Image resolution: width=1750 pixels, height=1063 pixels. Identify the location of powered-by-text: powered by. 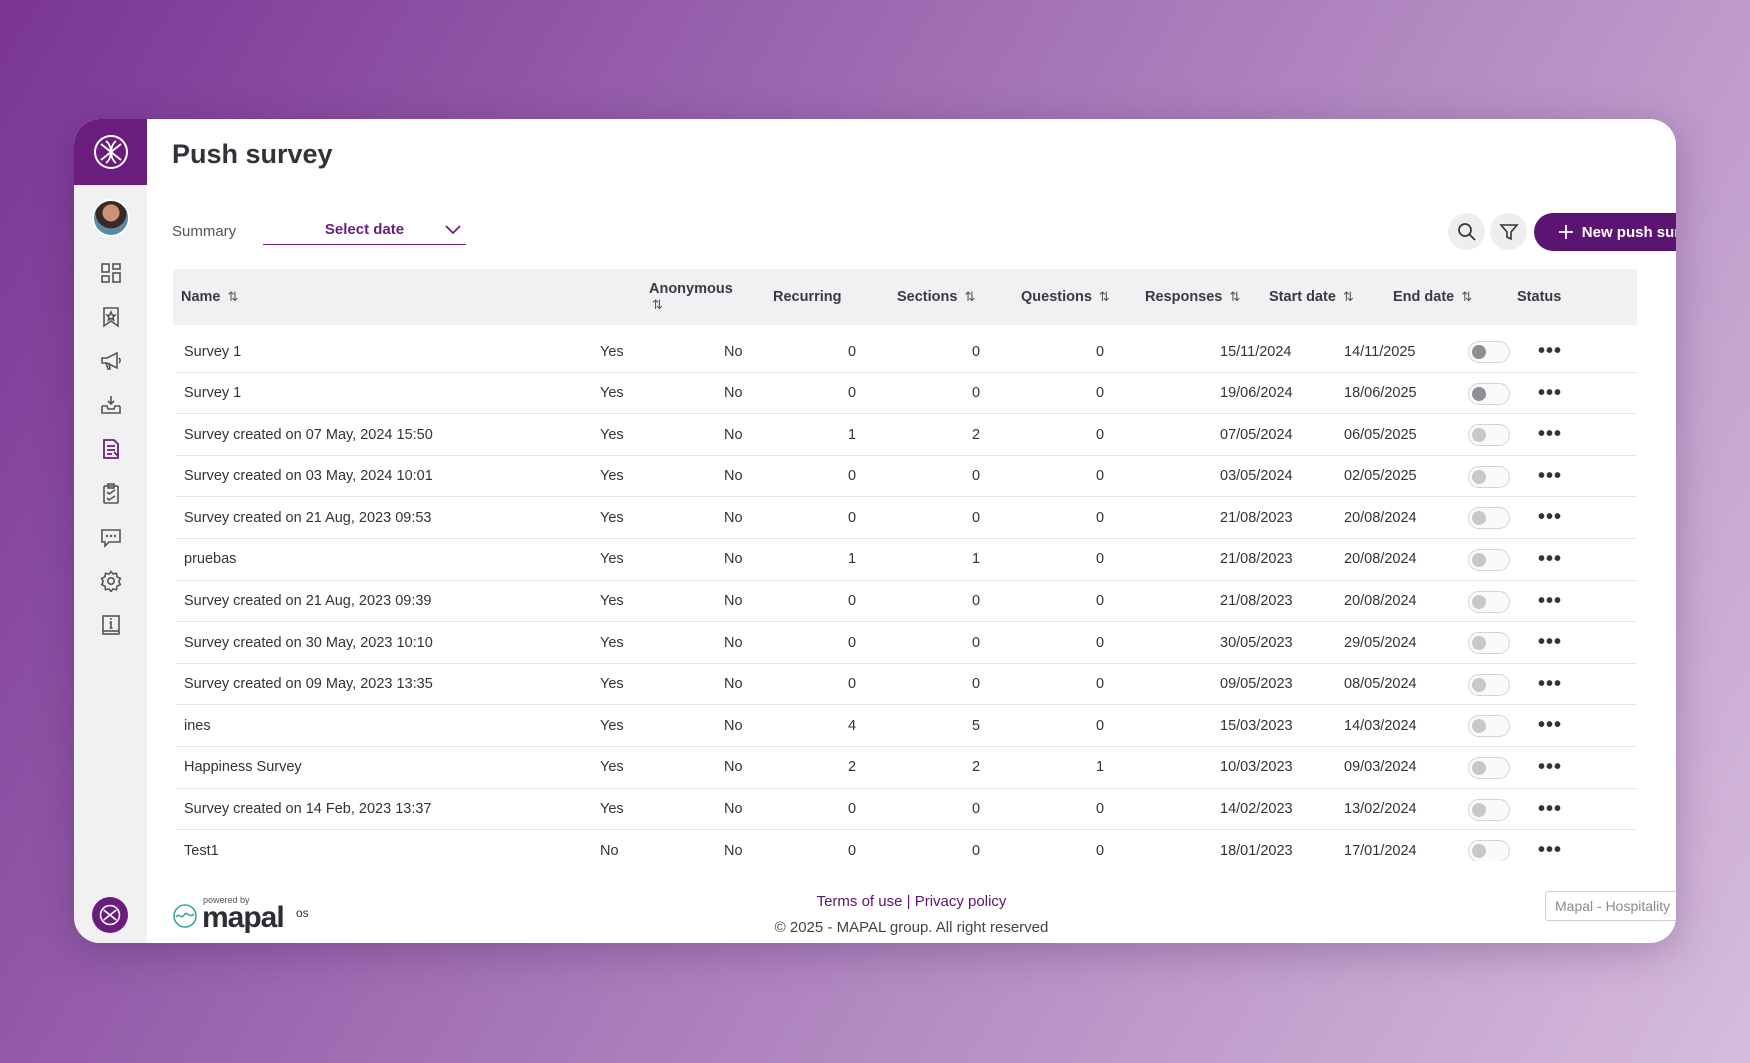
(226, 900).